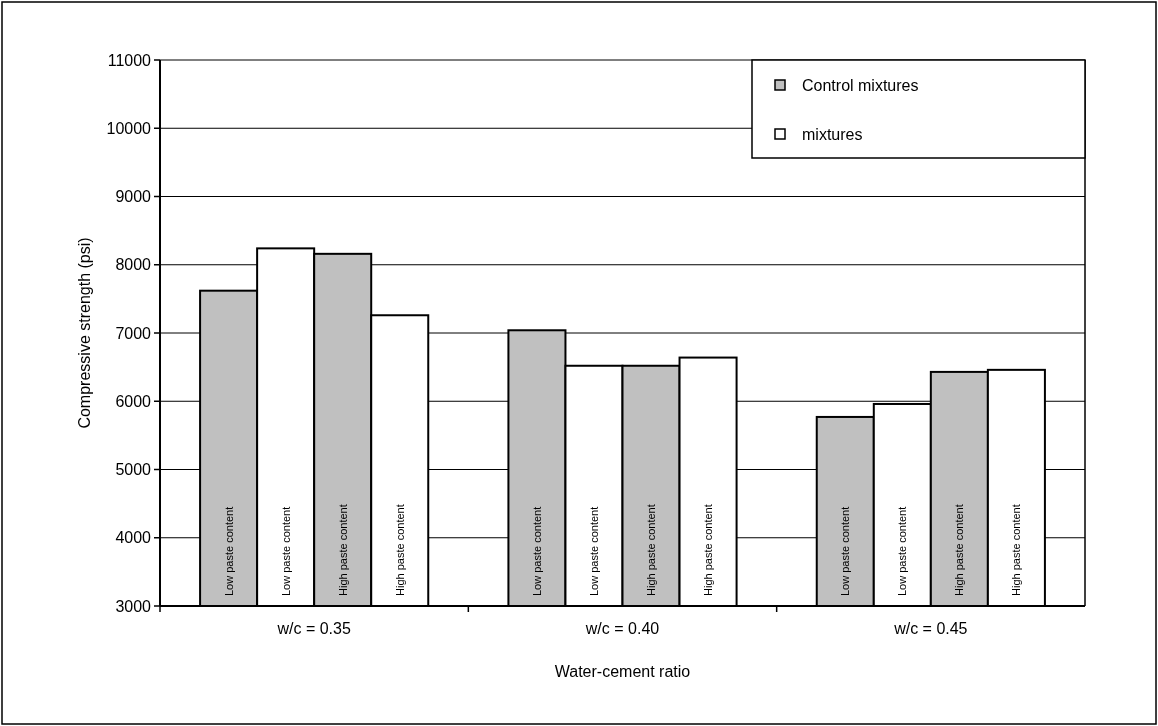  Describe the element at coordinates (622, 671) in the screenshot. I see `x-axis-title: Water-cement ratio` at that location.